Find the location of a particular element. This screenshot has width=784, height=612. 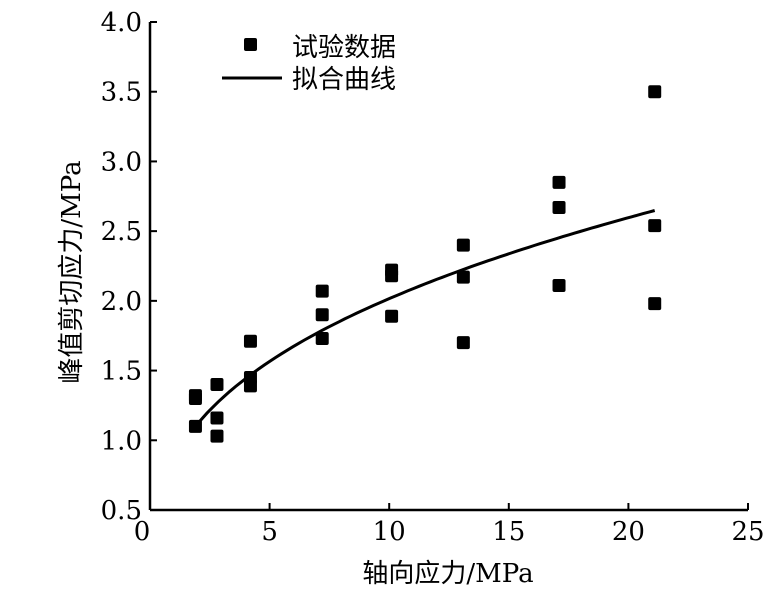

y-tick-label: 2.0 is located at coordinates (121, 302).